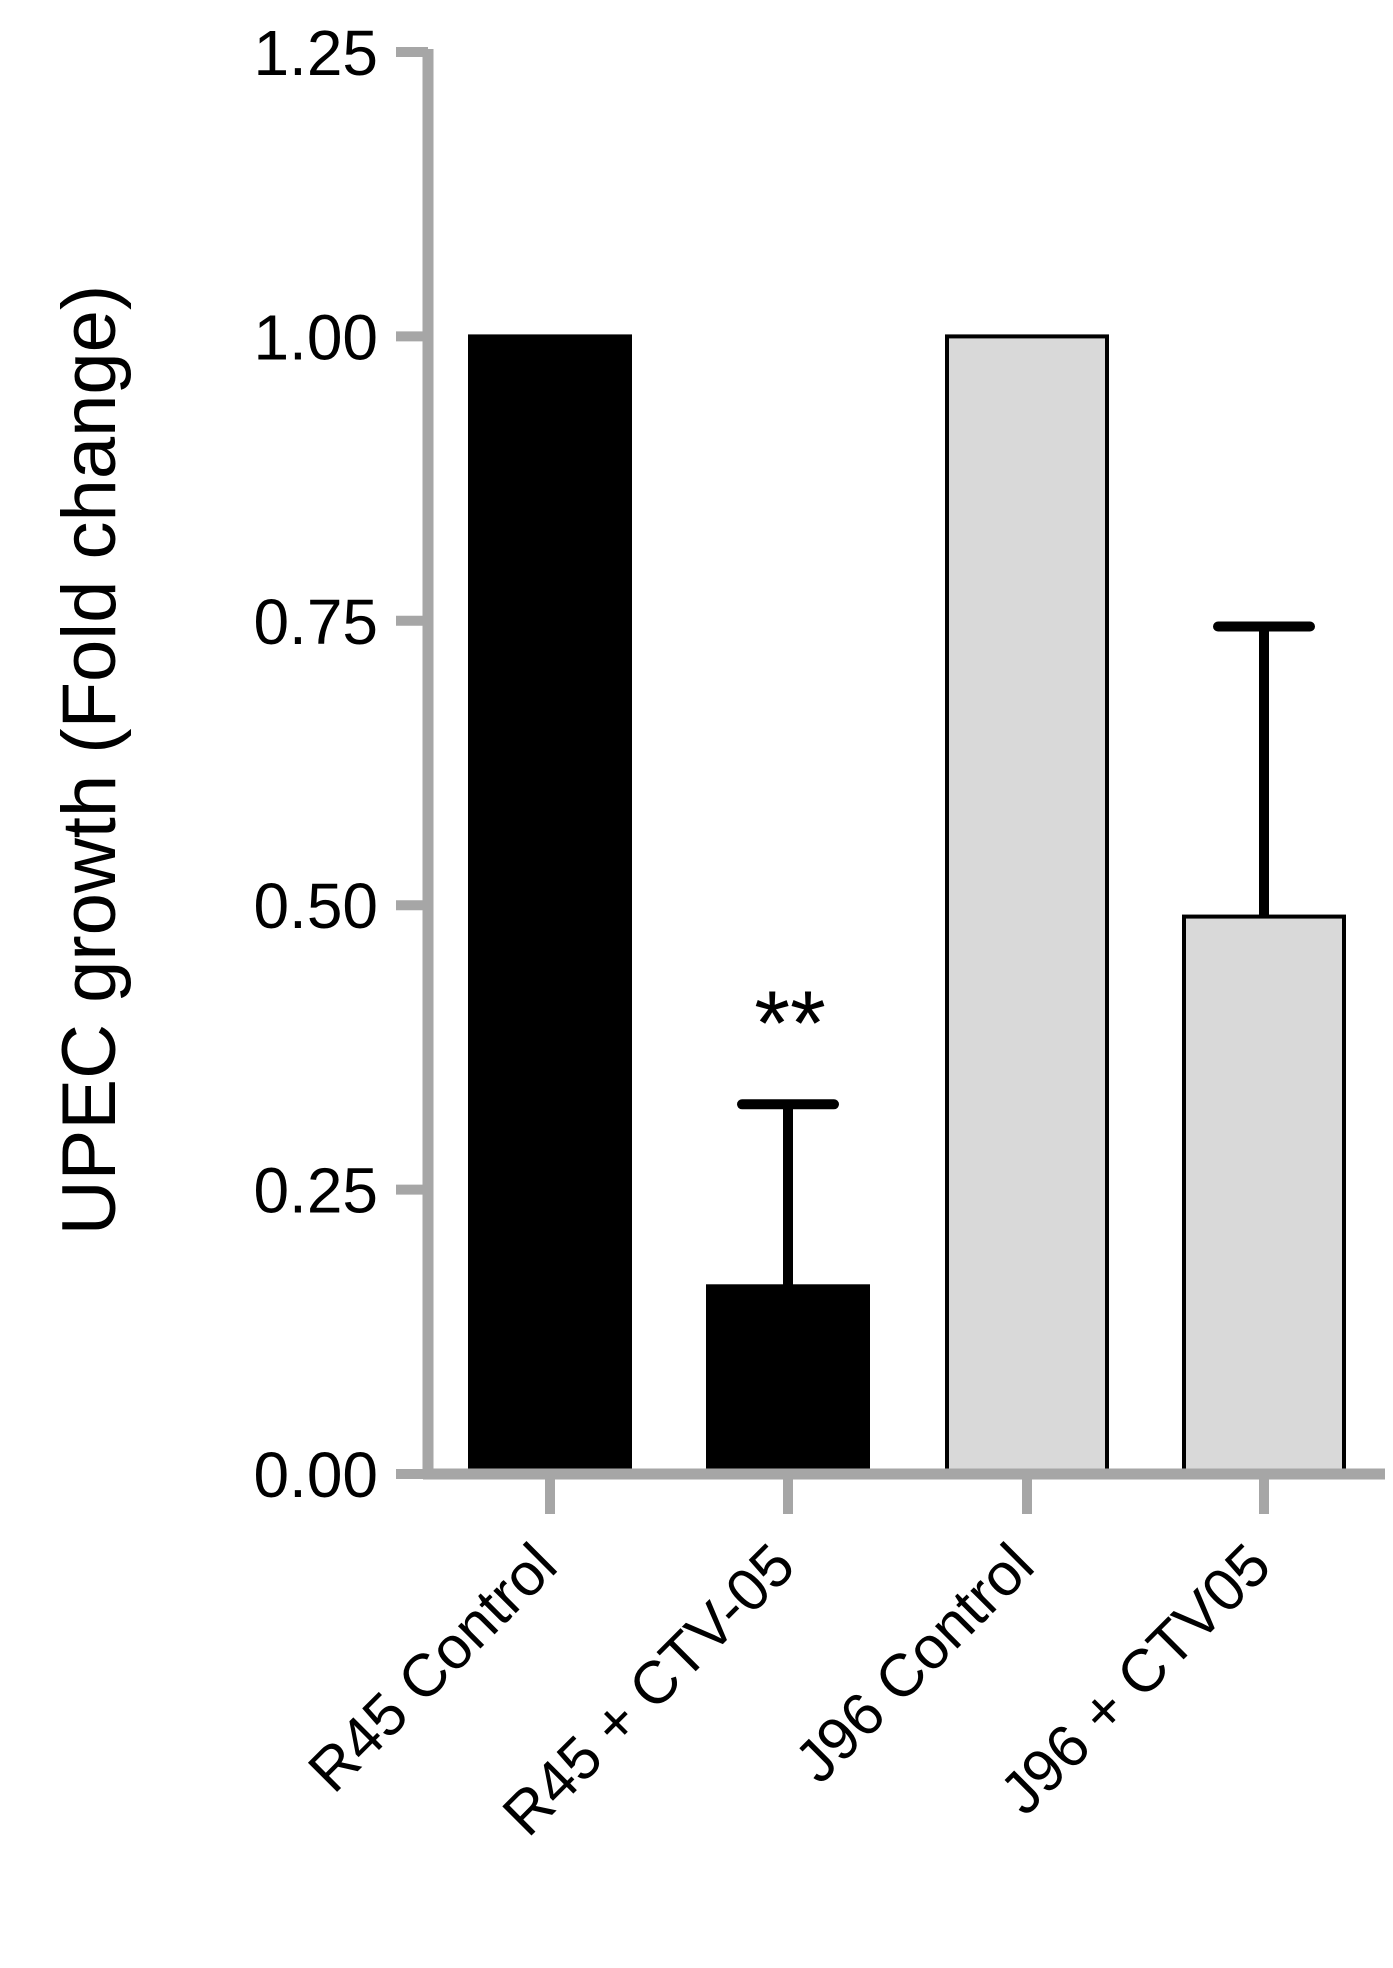 The width and height of the screenshot is (1393, 1968). I want to click on y-tick-label-1.00: 1.00, so click(315, 337).